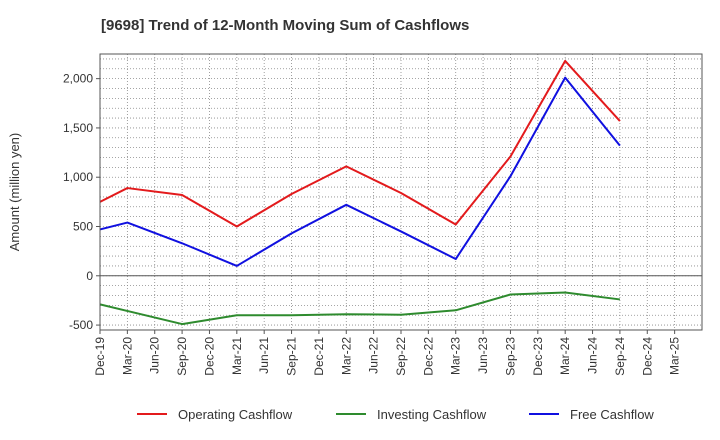  What do you see at coordinates (235, 414) in the screenshot?
I see `operating-cashflow-legend-label: Operating Cashflow` at bounding box center [235, 414].